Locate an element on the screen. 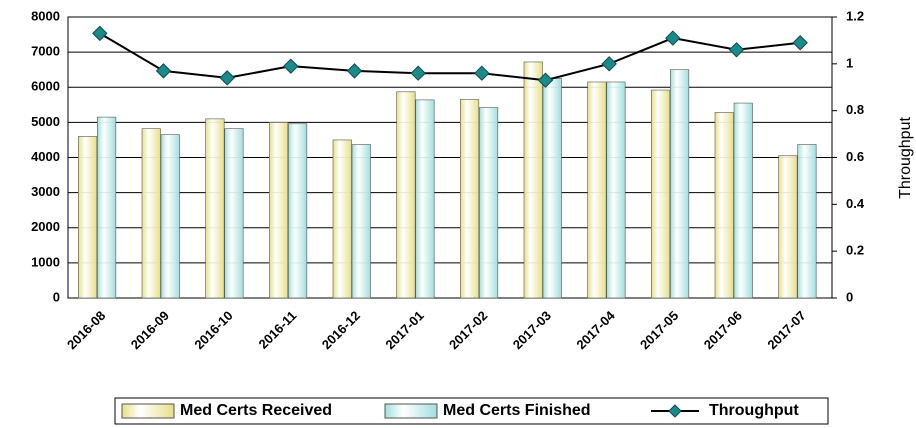  y-tick-label: 7000 is located at coordinates (45, 51).